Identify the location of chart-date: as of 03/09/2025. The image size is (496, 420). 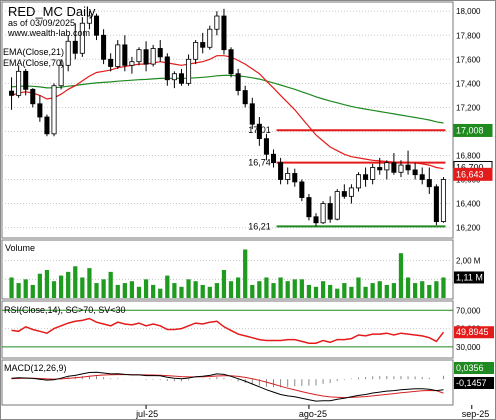
(41, 23).